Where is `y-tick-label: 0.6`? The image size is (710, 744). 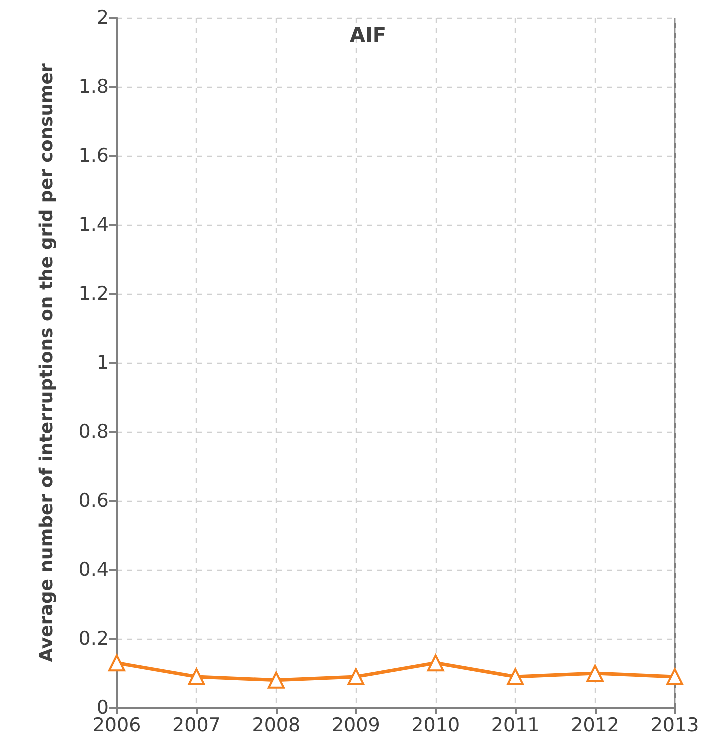
y-tick-label: 0.6 is located at coordinates (93, 501).